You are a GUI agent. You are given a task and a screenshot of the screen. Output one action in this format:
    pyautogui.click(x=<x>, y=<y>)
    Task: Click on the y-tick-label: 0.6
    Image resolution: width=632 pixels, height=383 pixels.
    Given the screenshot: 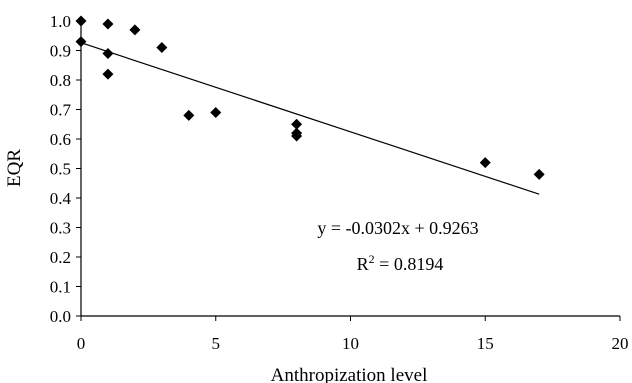 What is the action you would take?
    pyautogui.click(x=60, y=139)
    